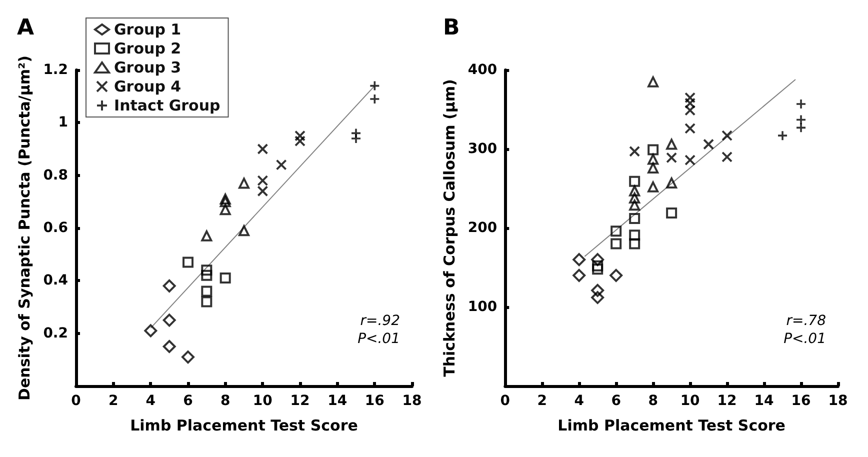  What do you see at coordinates (55, 175) in the screenshot?
I see `y-tick-label: 0.8` at bounding box center [55, 175].